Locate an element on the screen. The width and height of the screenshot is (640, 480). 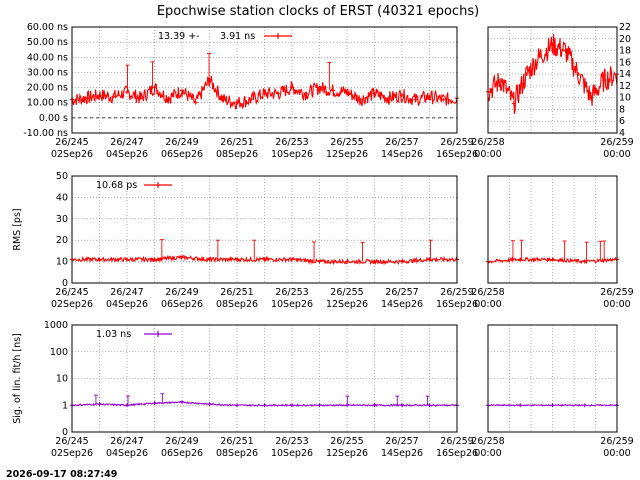
y-tick-label: 30 is located at coordinates (62, 219).